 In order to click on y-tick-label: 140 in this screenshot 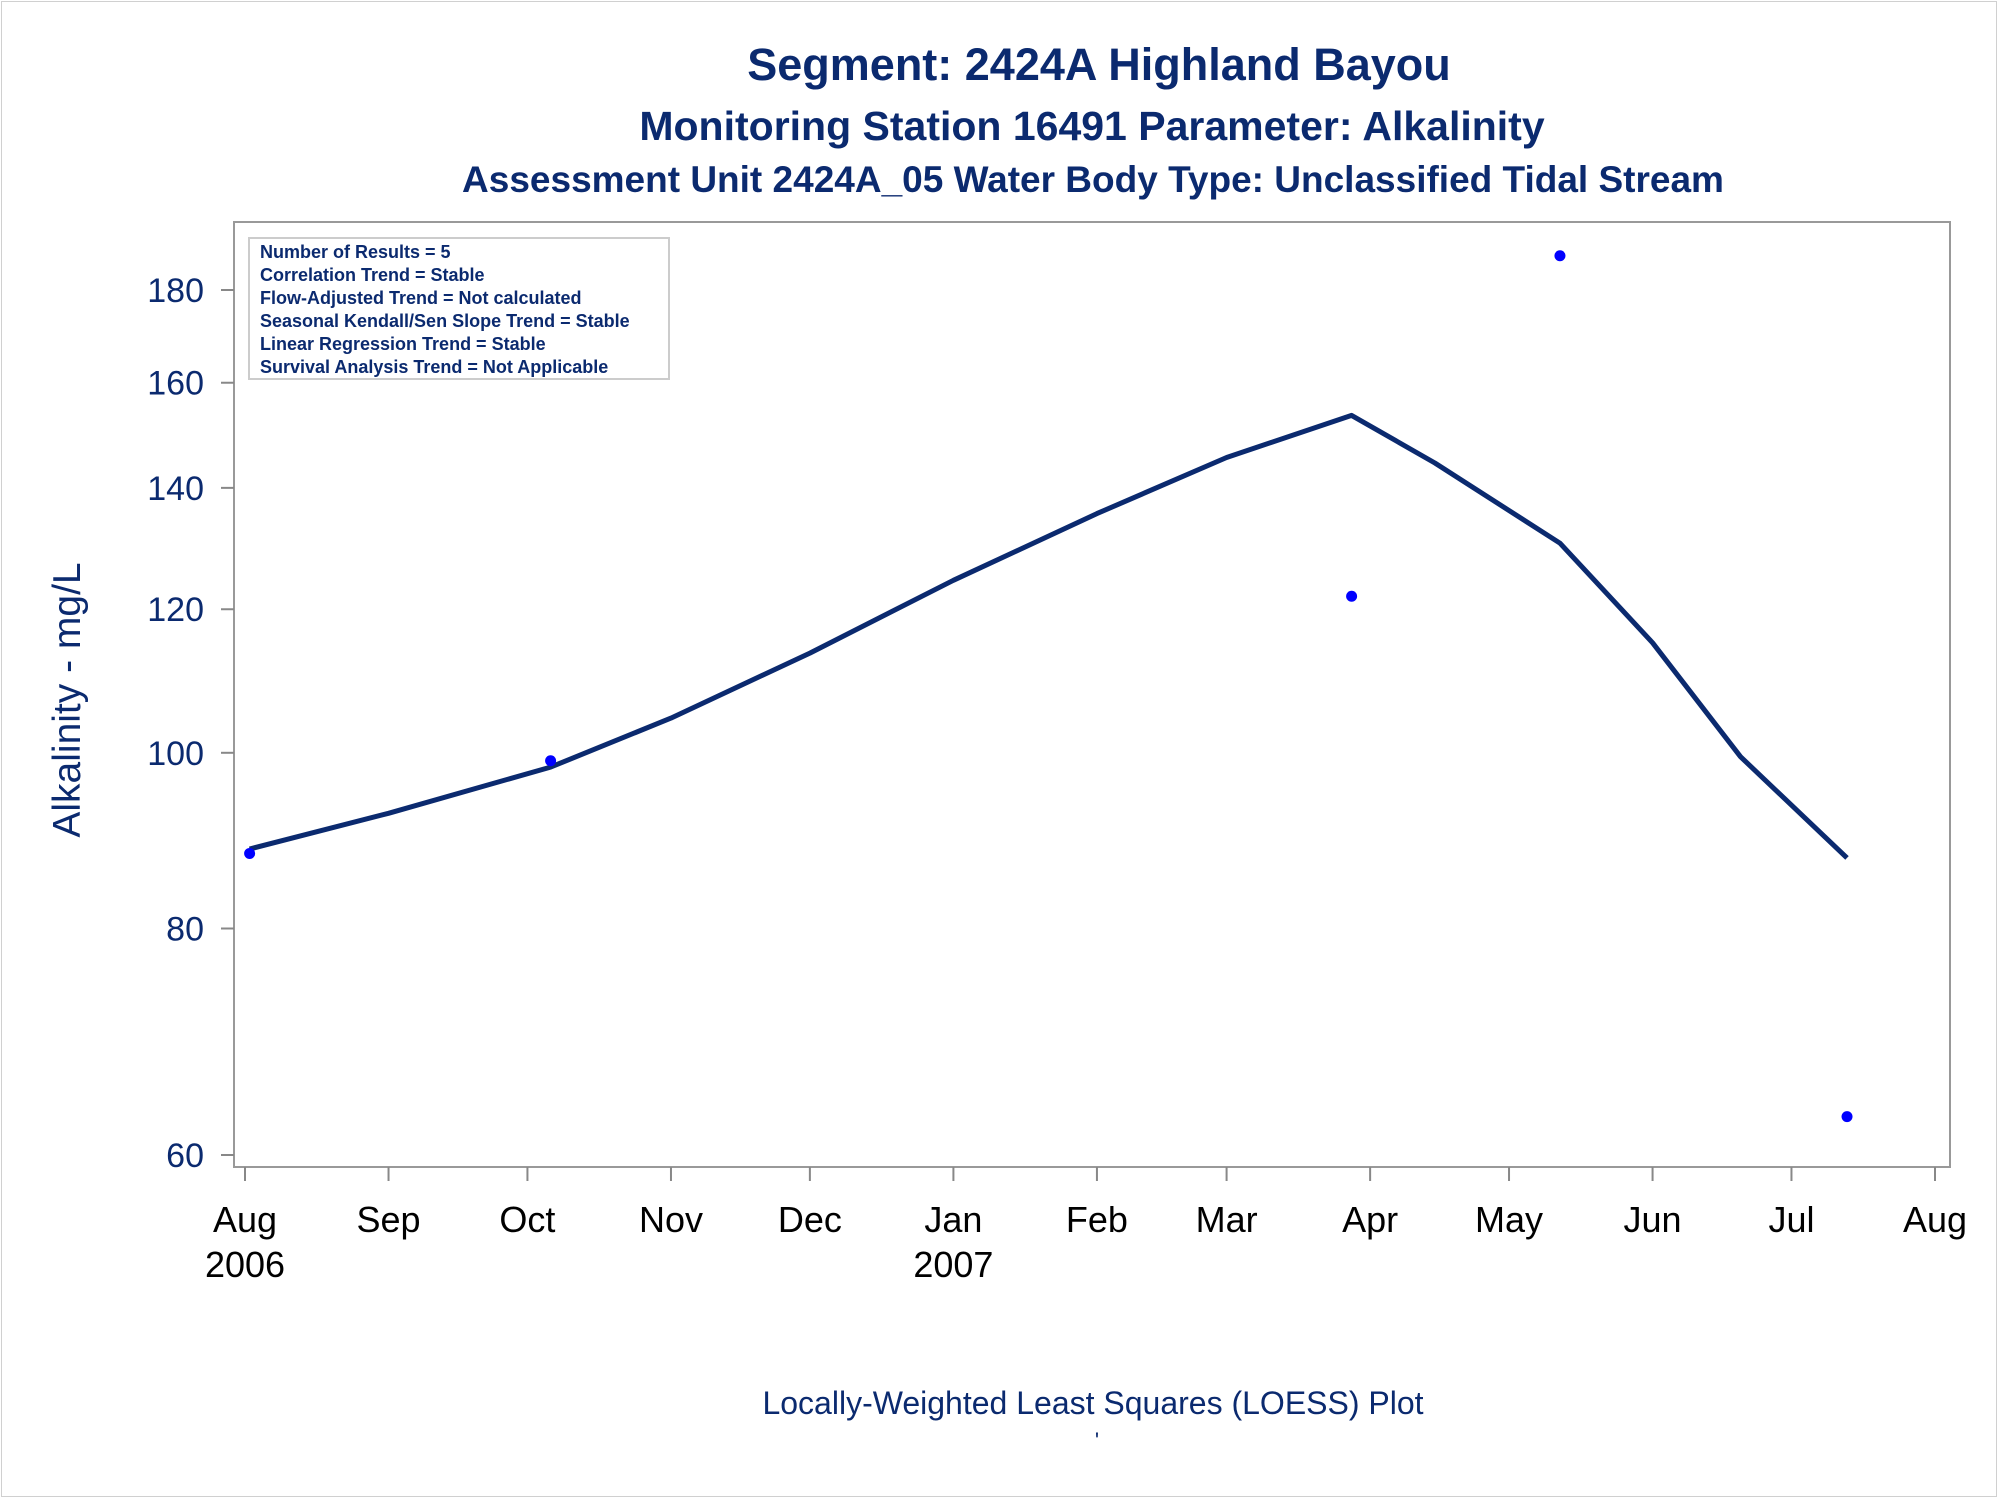, I will do `click(175, 489)`.